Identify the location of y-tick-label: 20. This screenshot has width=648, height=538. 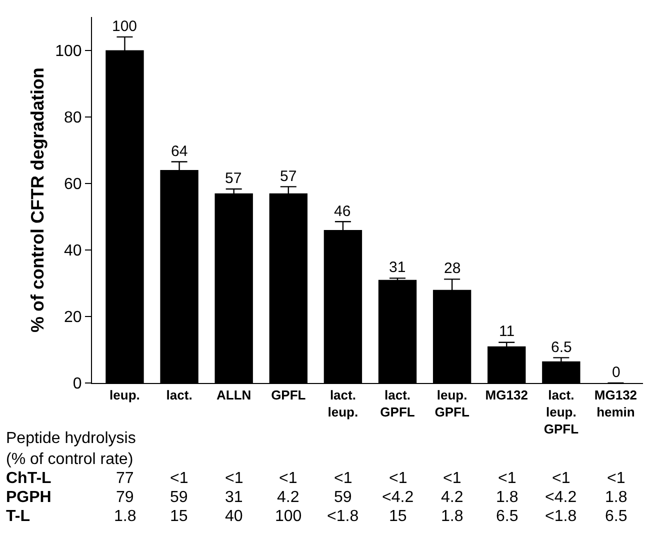
(73, 317).